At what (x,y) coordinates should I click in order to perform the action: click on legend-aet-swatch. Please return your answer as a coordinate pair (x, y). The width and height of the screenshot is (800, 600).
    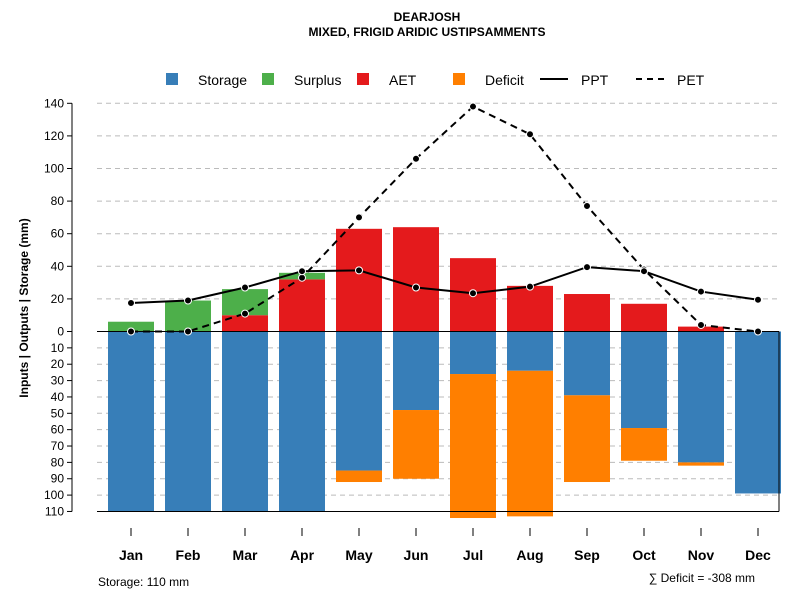
    Looking at the image, I should click on (363, 79).